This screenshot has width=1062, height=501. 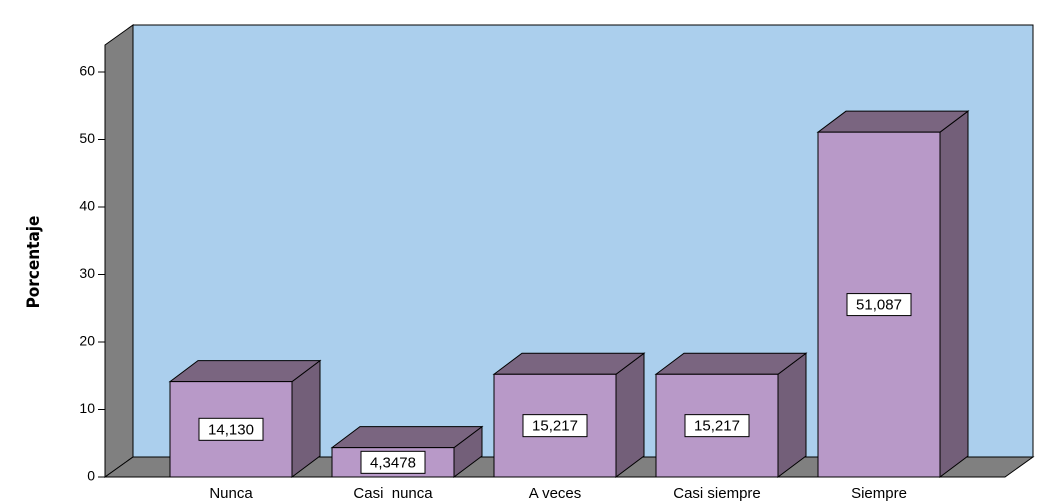 What do you see at coordinates (393, 493) in the screenshot?
I see `x-tick-label: Casi nunca` at bounding box center [393, 493].